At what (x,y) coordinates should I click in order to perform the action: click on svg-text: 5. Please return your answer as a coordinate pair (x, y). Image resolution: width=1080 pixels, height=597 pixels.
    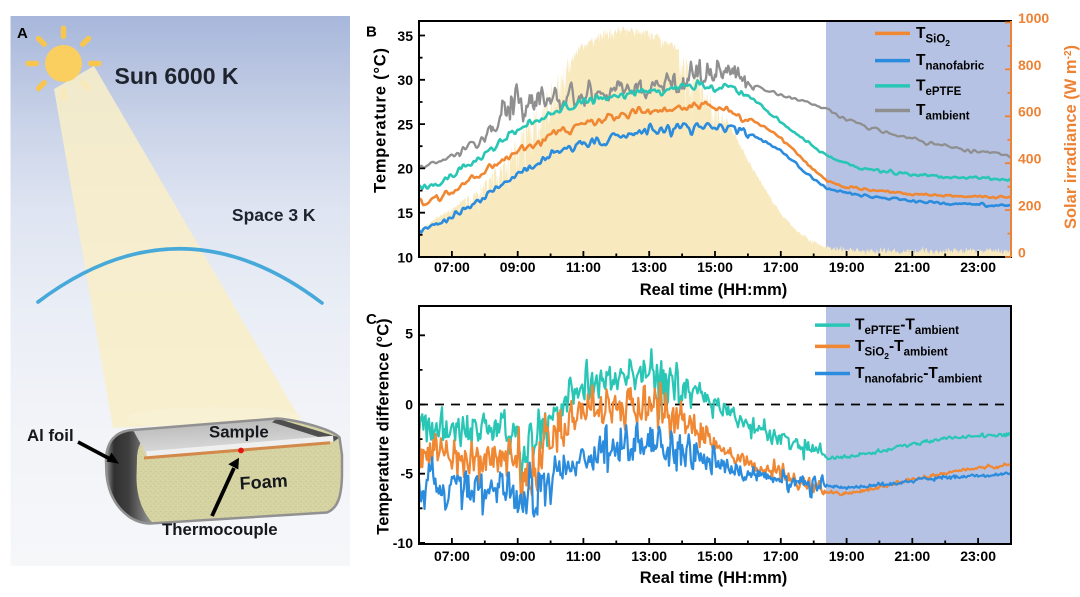
    Looking at the image, I should click on (409, 333).